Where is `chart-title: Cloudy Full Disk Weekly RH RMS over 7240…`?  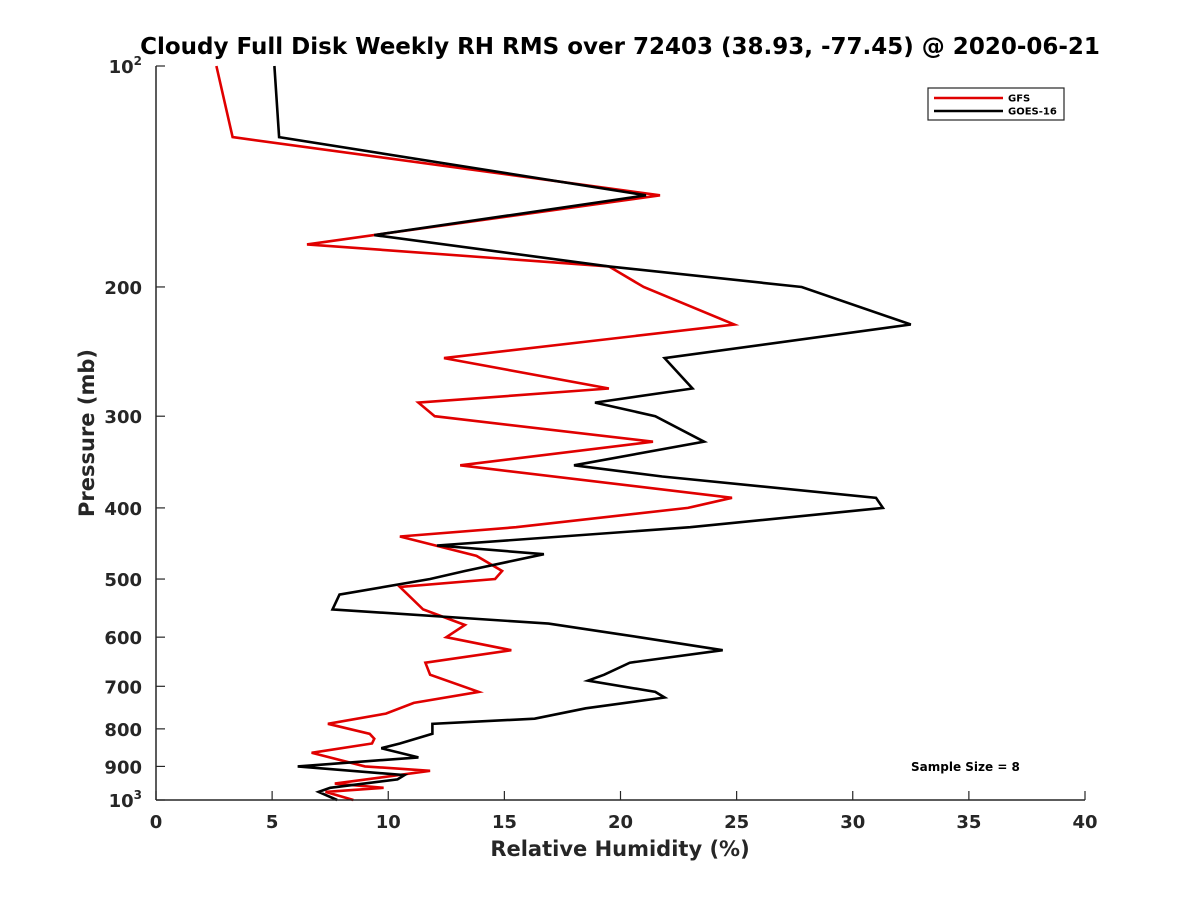
chart-title: Cloudy Full Disk Weekly RH RMS over 7240… is located at coordinates (620, 47).